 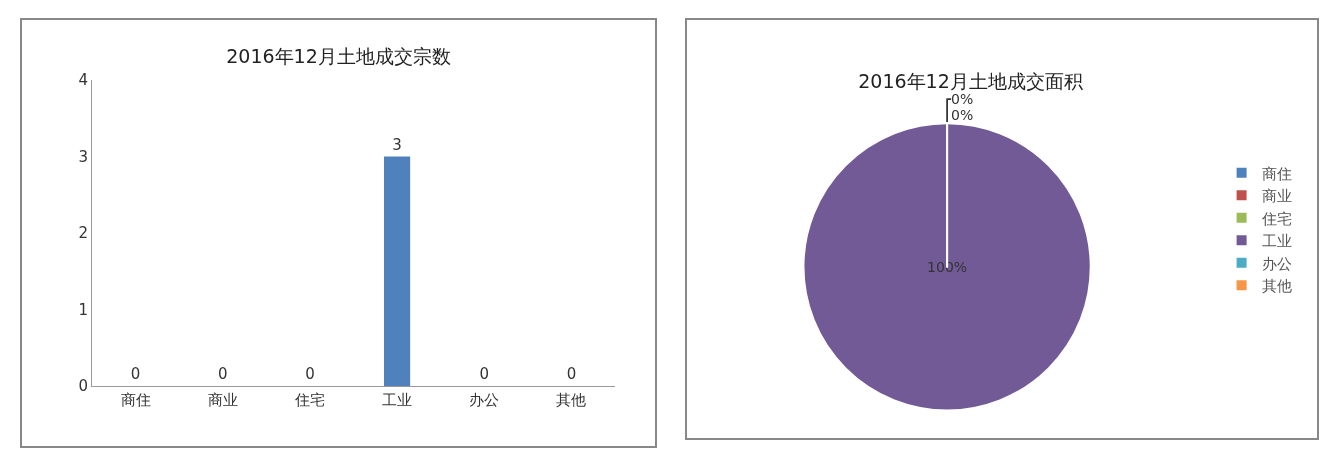 I want to click on legend-label: 商业, so click(x=1276, y=196).